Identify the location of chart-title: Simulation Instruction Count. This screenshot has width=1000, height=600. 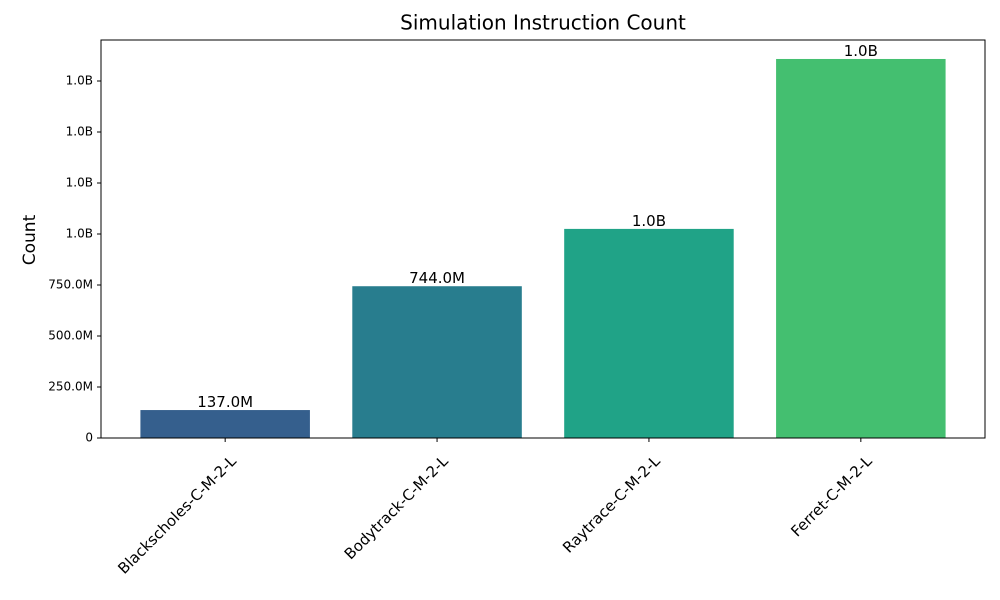
(543, 23).